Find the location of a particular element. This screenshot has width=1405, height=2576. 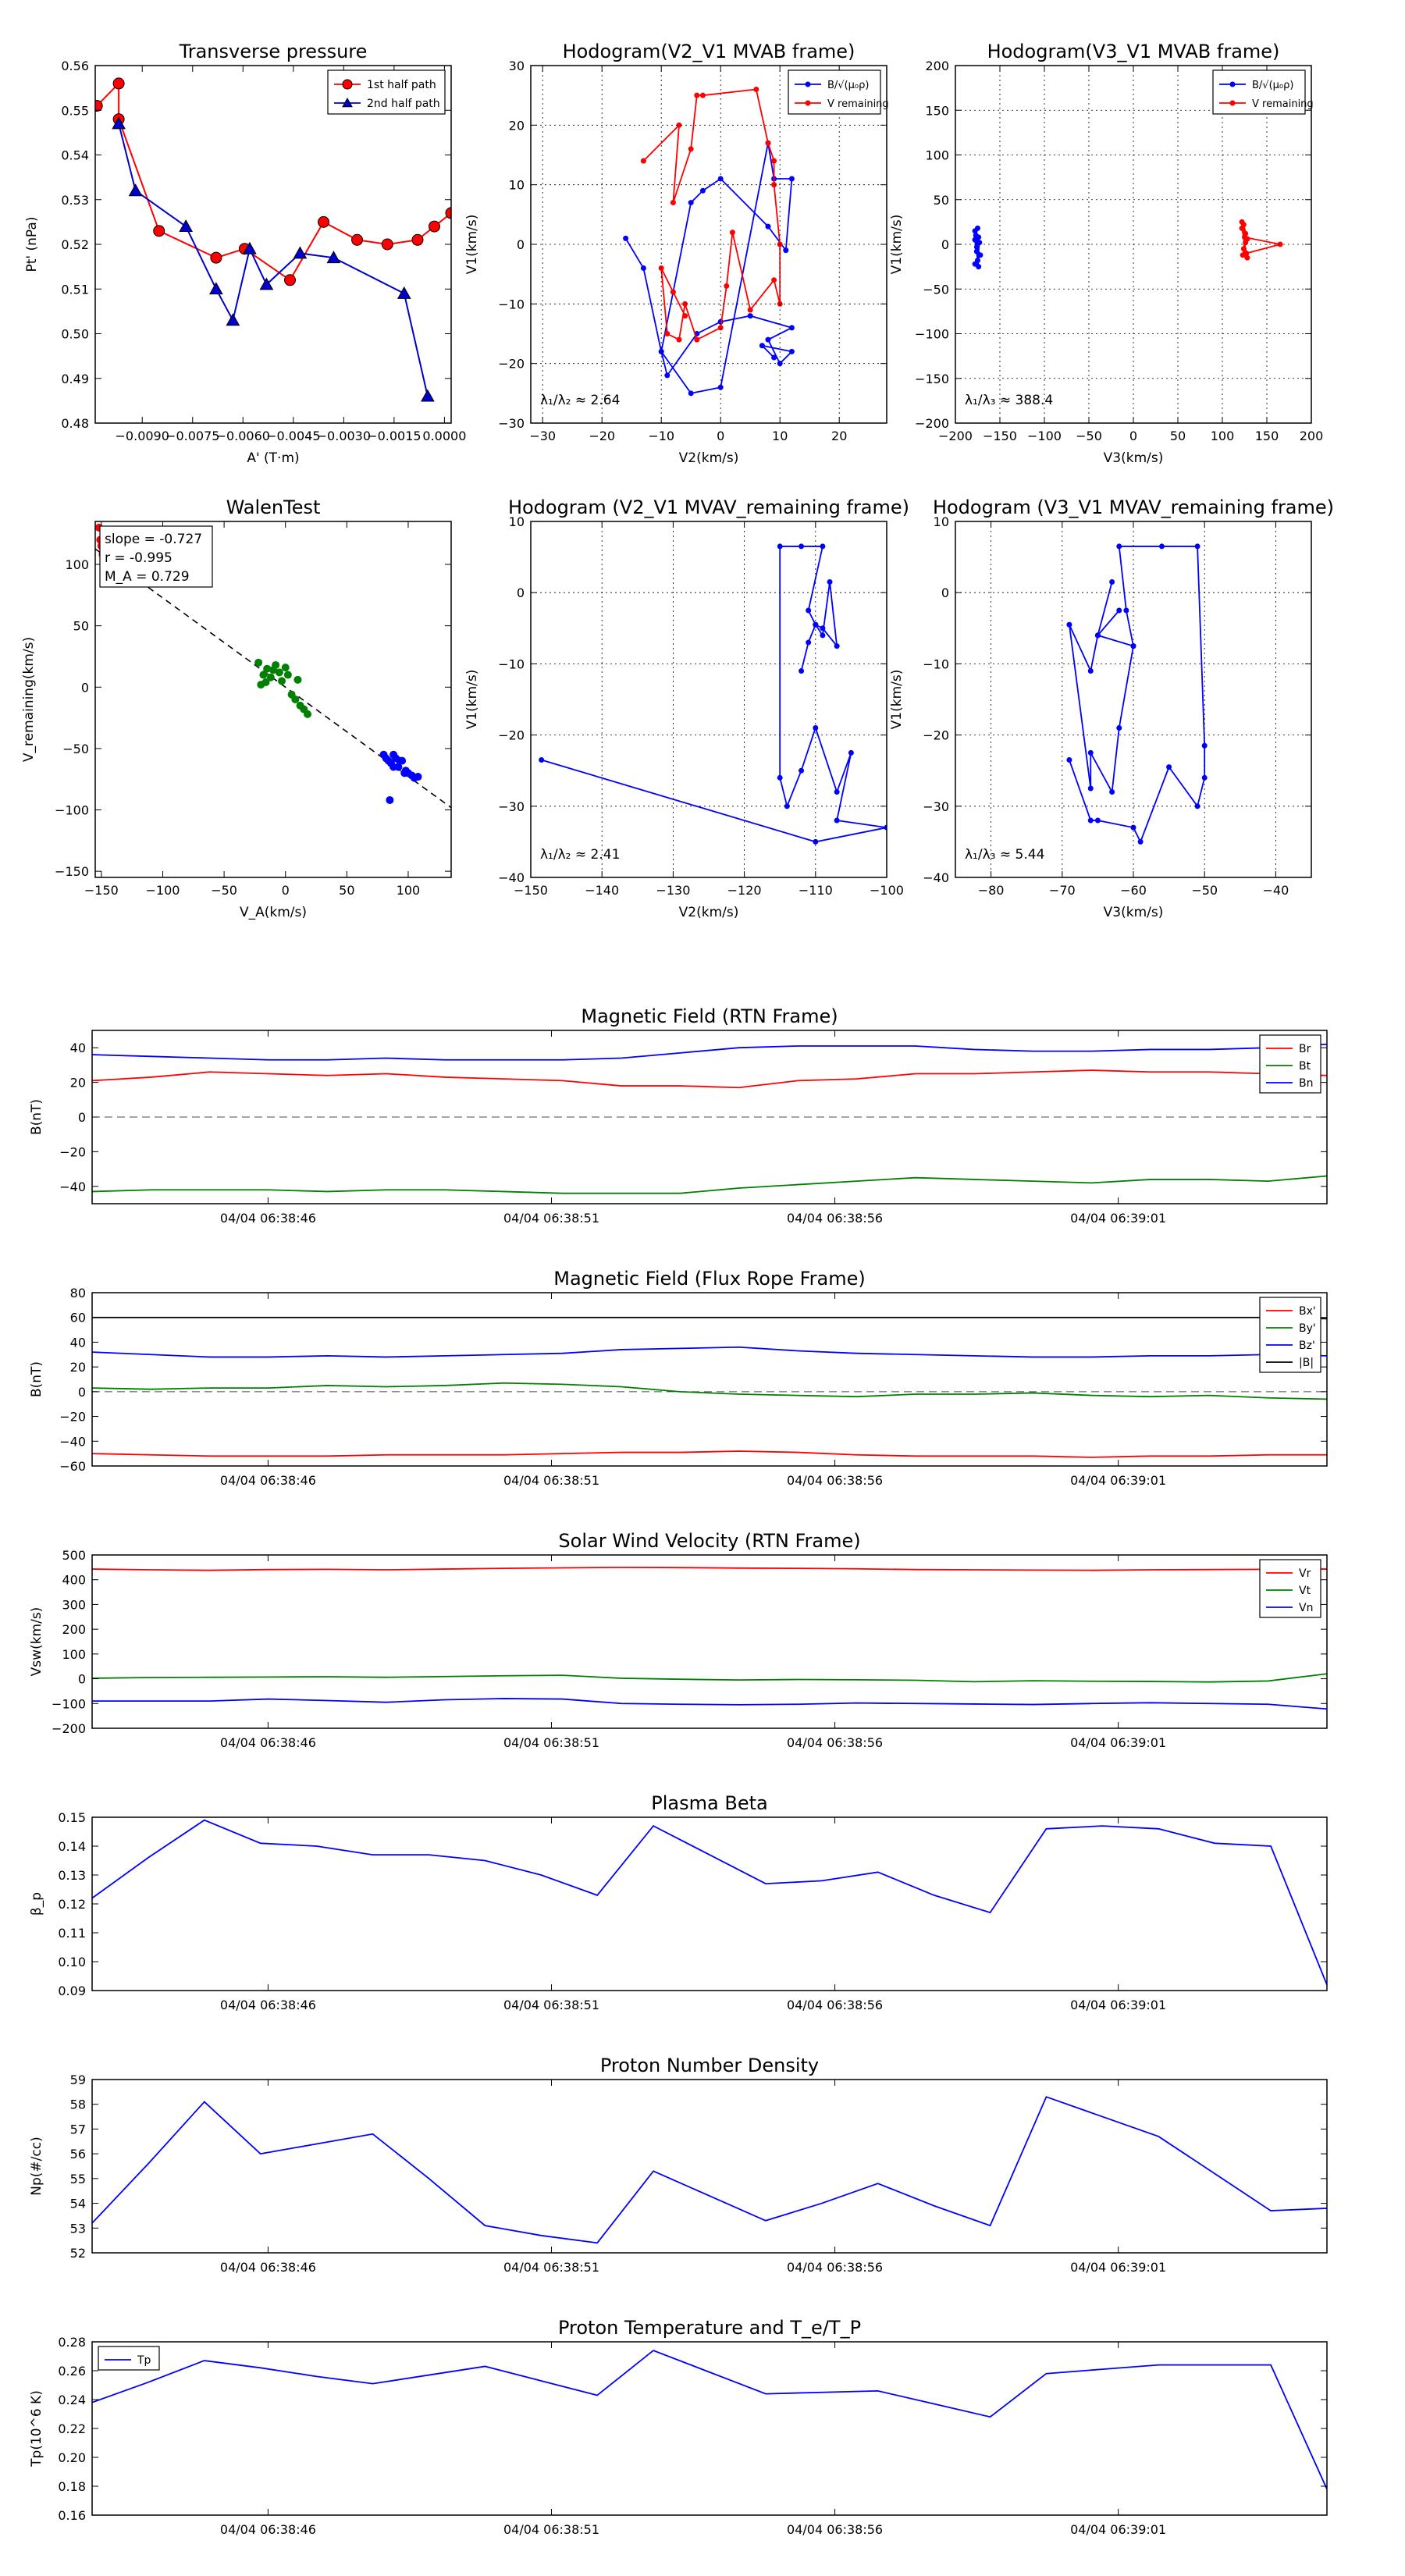

y-tick-label: 0.15 is located at coordinates (72, 1817).